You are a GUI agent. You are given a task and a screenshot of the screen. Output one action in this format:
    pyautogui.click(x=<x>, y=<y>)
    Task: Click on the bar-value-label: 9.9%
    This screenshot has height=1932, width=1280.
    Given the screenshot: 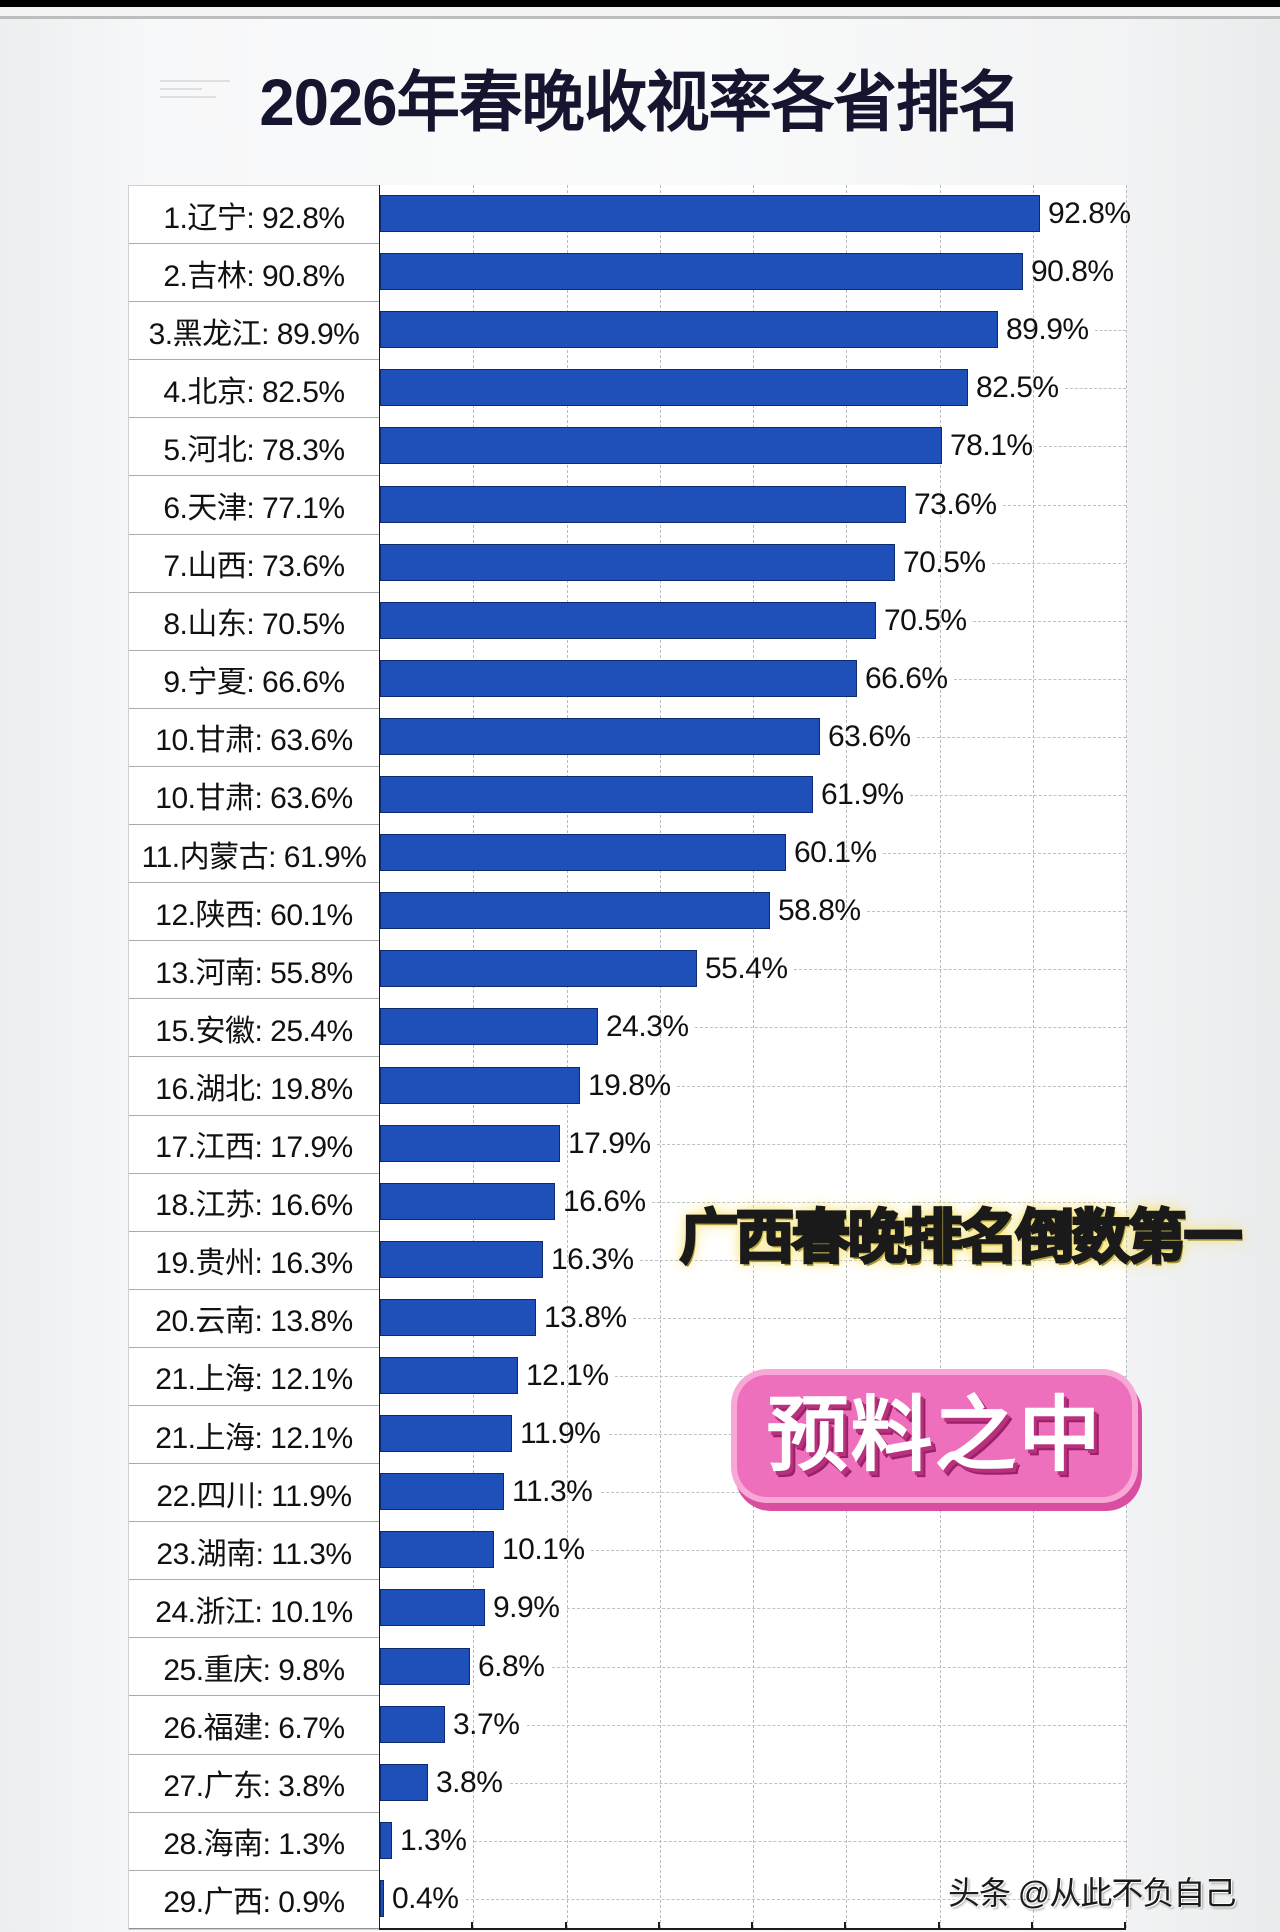 What is the action you would take?
    pyautogui.click(x=526, y=1608)
    